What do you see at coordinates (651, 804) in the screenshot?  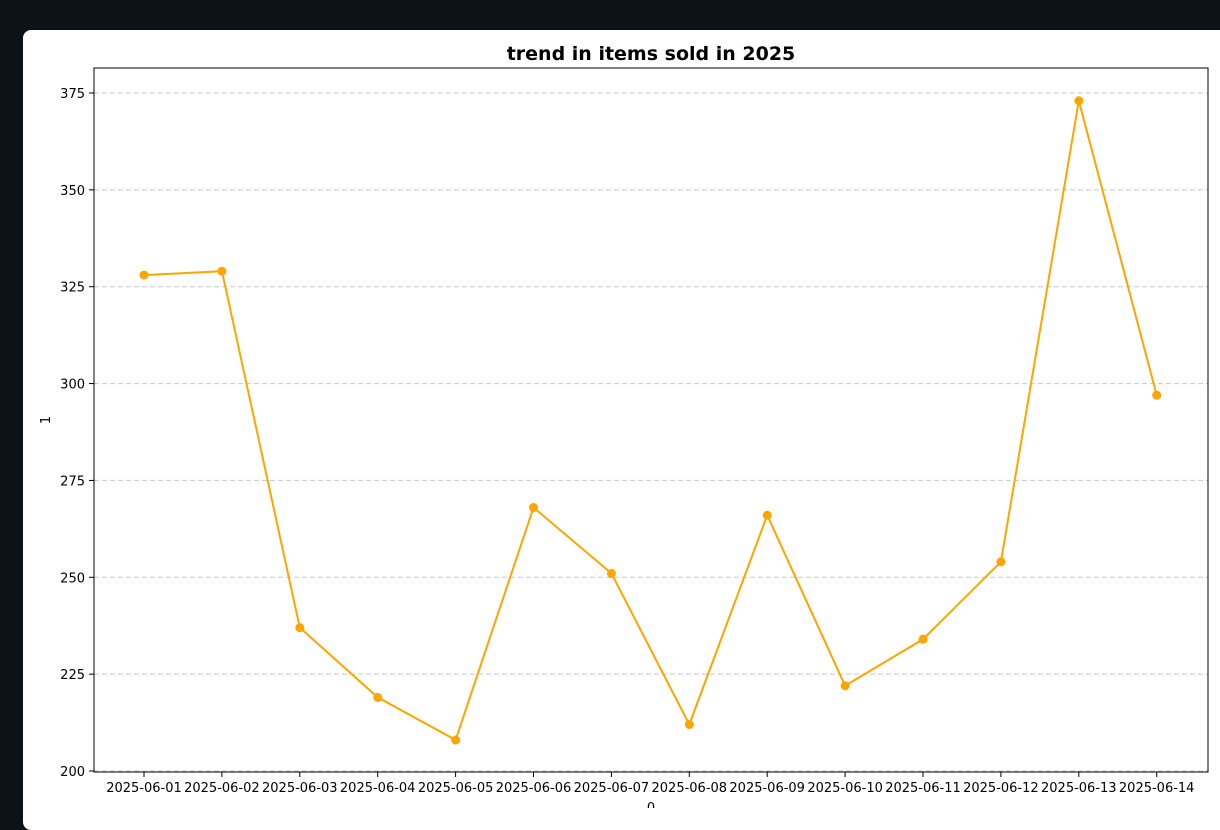 I see `x-axis-label: 0` at bounding box center [651, 804].